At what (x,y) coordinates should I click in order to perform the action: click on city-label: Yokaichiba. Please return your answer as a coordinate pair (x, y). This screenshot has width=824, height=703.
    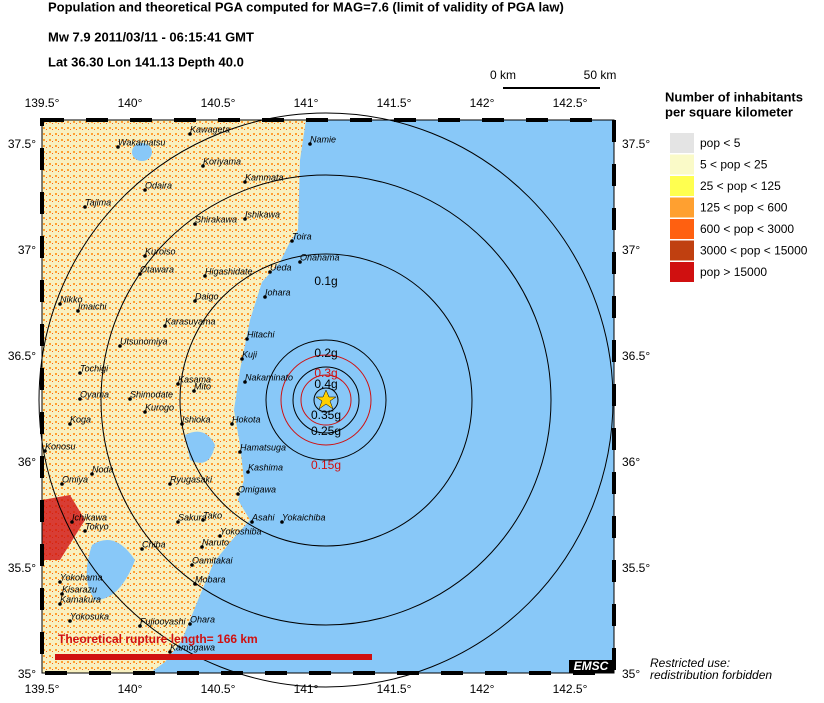
    Looking at the image, I should click on (304, 517).